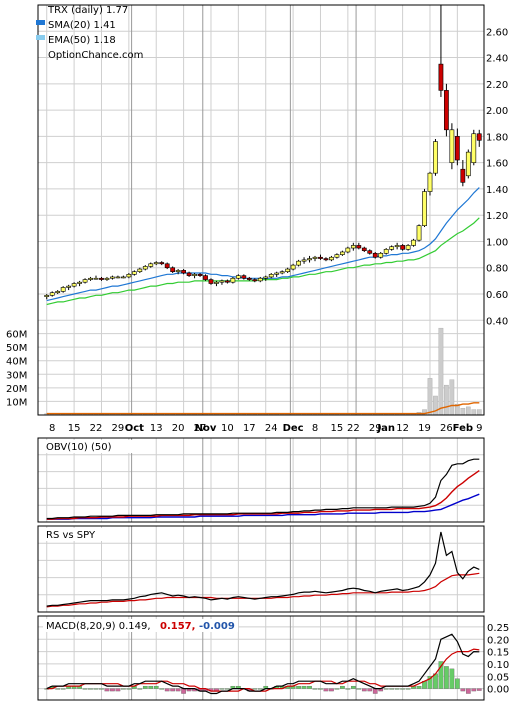  What do you see at coordinates (293, 428) in the screenshot?
I see `x-tick-label: Dec` at bounding box center [293, 428].